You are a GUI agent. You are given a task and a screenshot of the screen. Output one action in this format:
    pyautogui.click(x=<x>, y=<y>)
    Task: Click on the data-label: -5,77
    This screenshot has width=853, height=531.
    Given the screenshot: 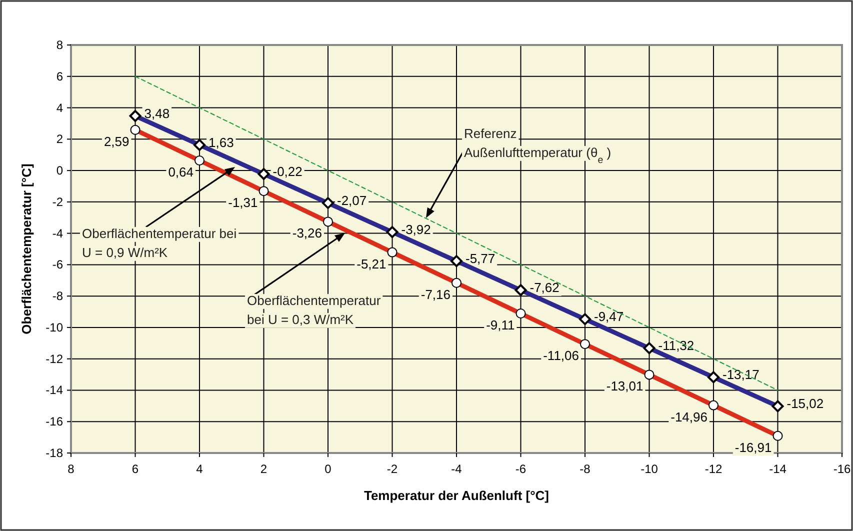 What is the action you would take?
    pyautogui.click(x=481, y=258)
    